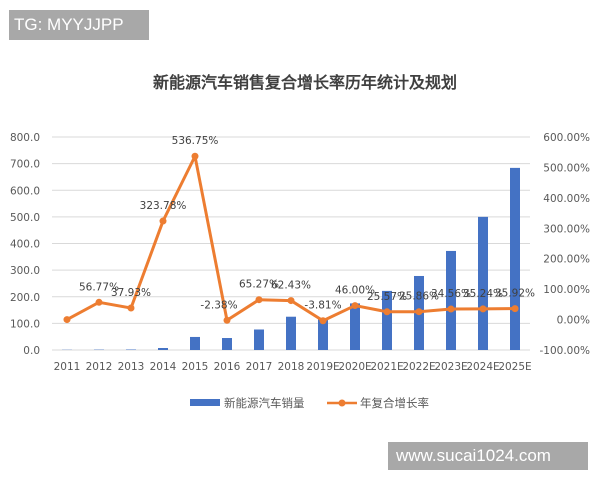  What do you see at coordinates (483, 309) in the screenshot?
I see `line-point-2024E` at bounding box center [483, 309].